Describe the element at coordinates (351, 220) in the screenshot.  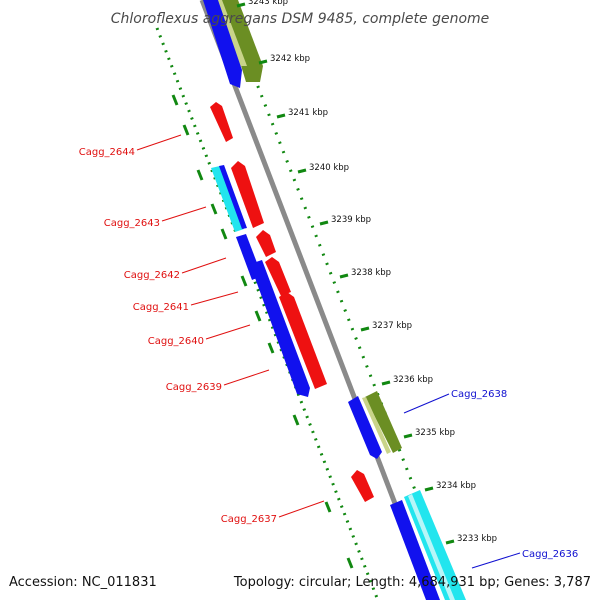
I see `tick-label-4: 3239 kbp` at that location.